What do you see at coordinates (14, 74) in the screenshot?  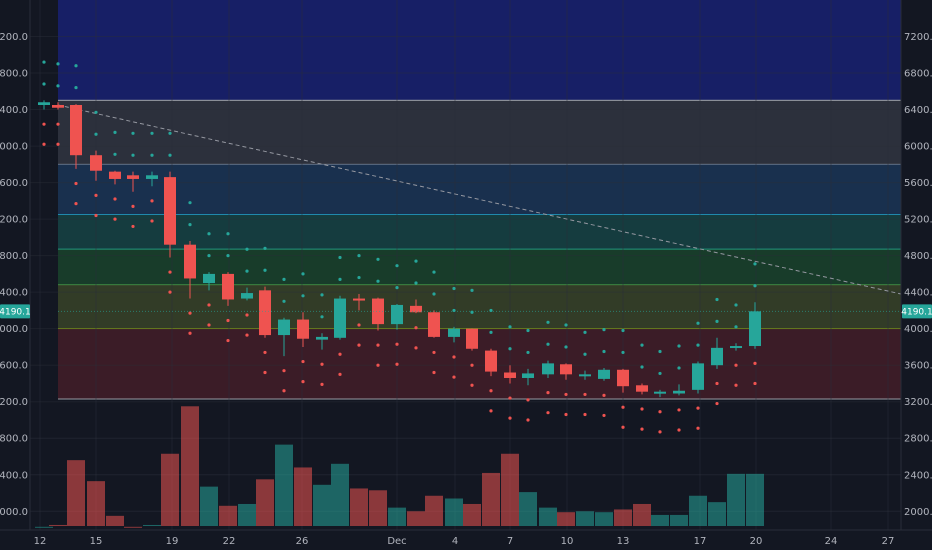 I see `y-tick-left-1: 6800.0` at bounding box center [14, 74].